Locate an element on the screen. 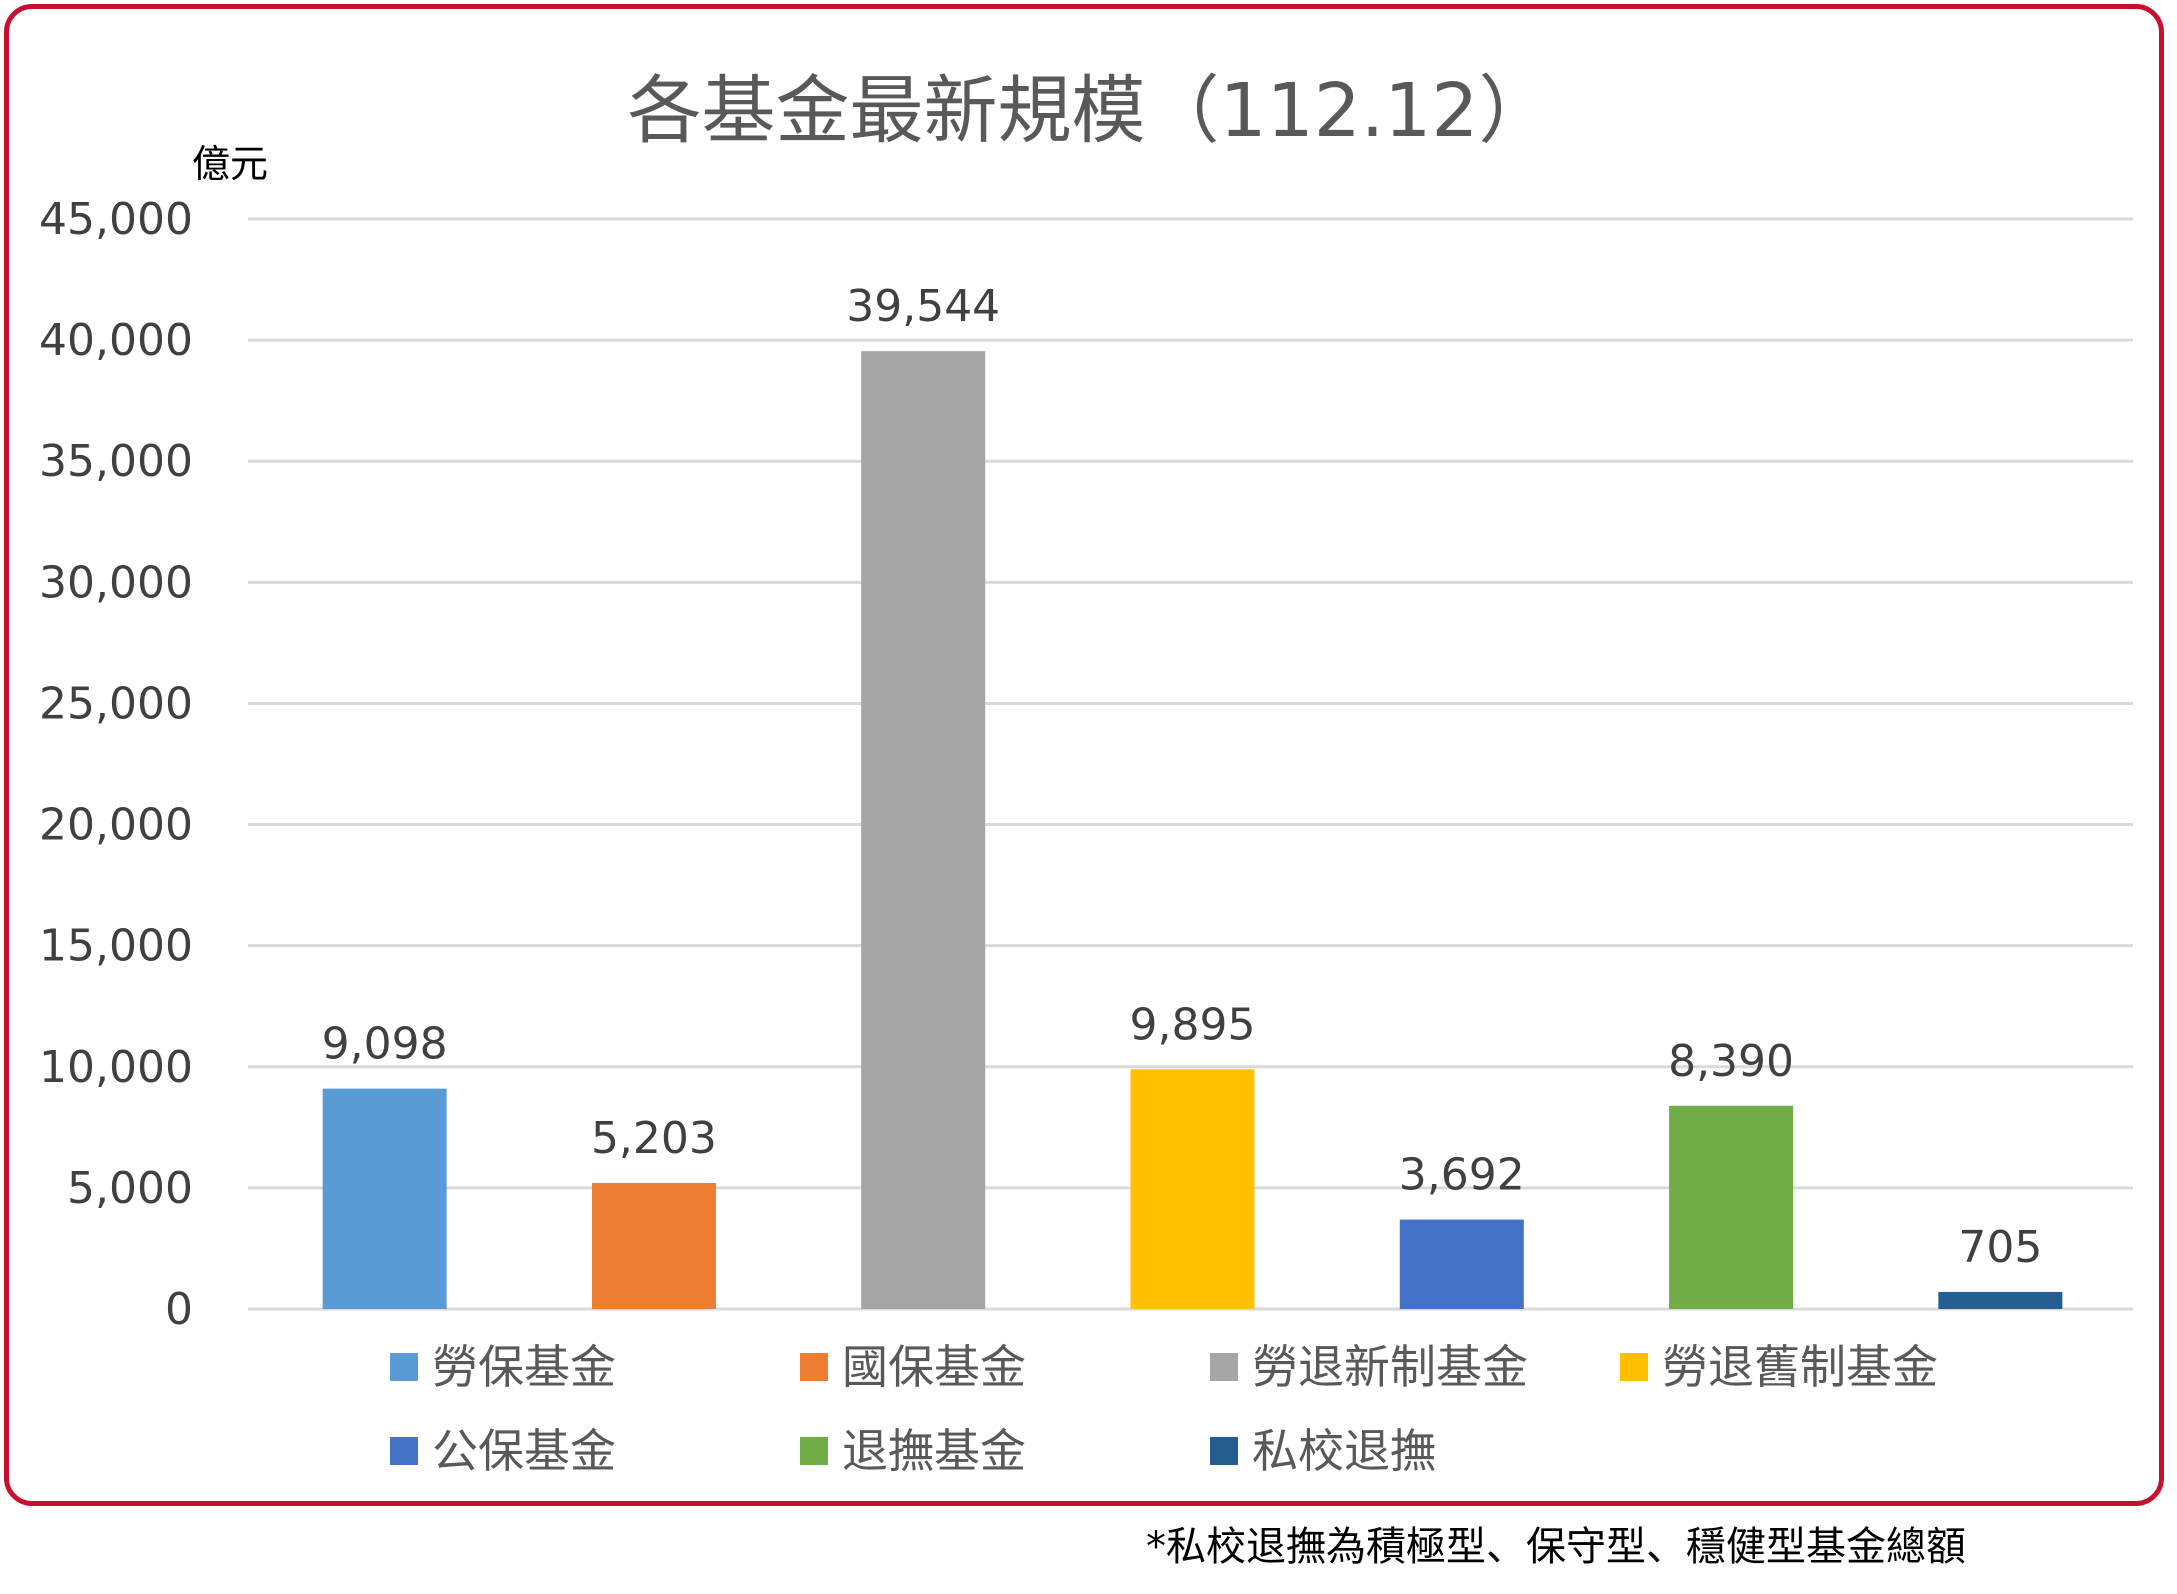 The image size is (2177, 1594). y-tick-label: 20,000 is located at coordinates (116, 825).